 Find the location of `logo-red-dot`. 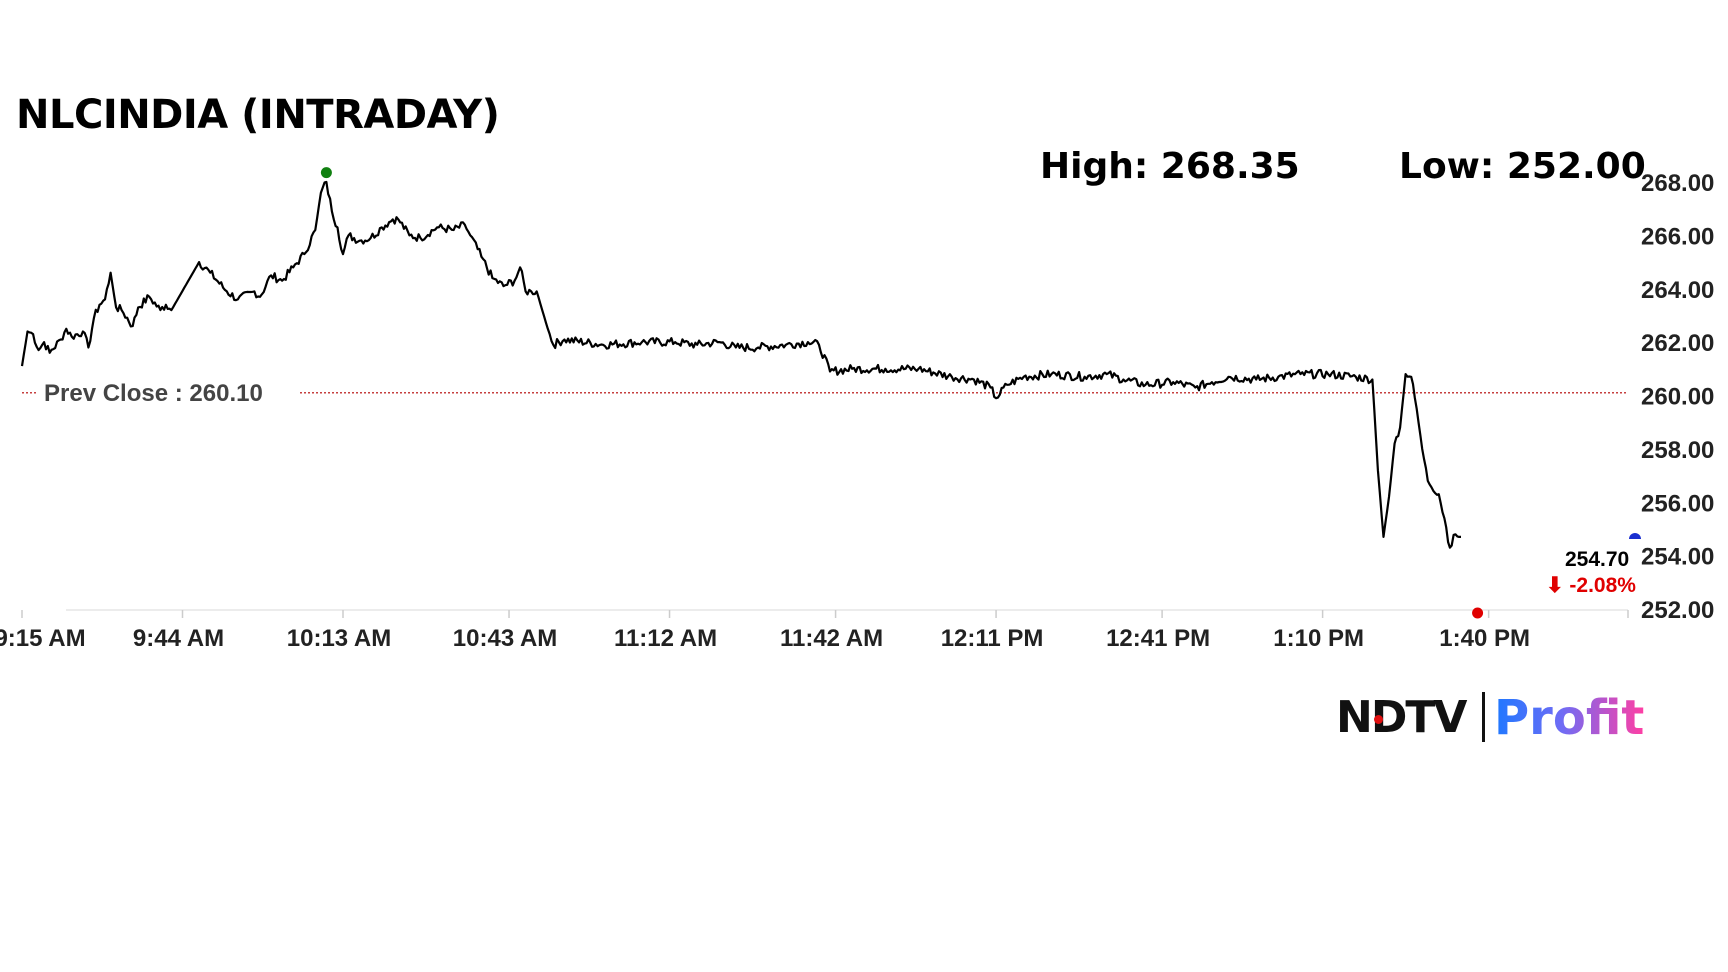

logo-red-dot is located at coordinates (1378, 719).